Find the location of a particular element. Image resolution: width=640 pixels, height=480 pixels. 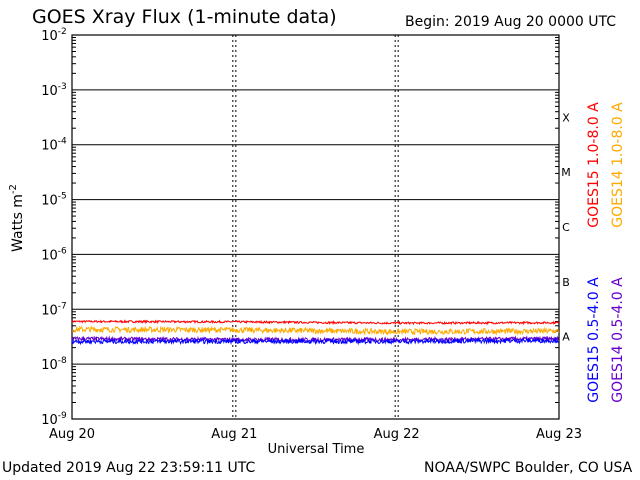

x-tick-label: Aug 20 is located at coordinates (72, 434).